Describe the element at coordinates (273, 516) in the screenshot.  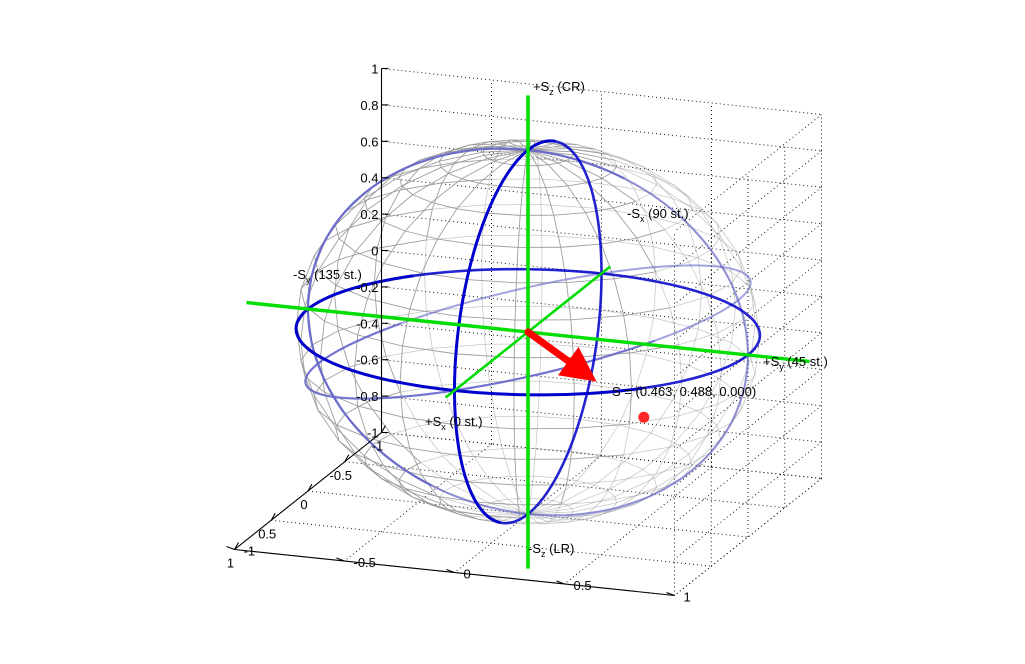
I see `tick-x` at that location.